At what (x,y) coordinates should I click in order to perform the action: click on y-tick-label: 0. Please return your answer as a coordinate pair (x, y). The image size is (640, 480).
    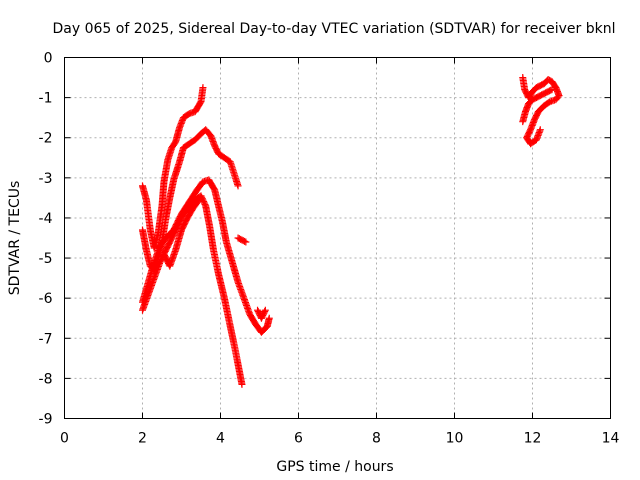
    Looking at the image, I should click on (48, 59).